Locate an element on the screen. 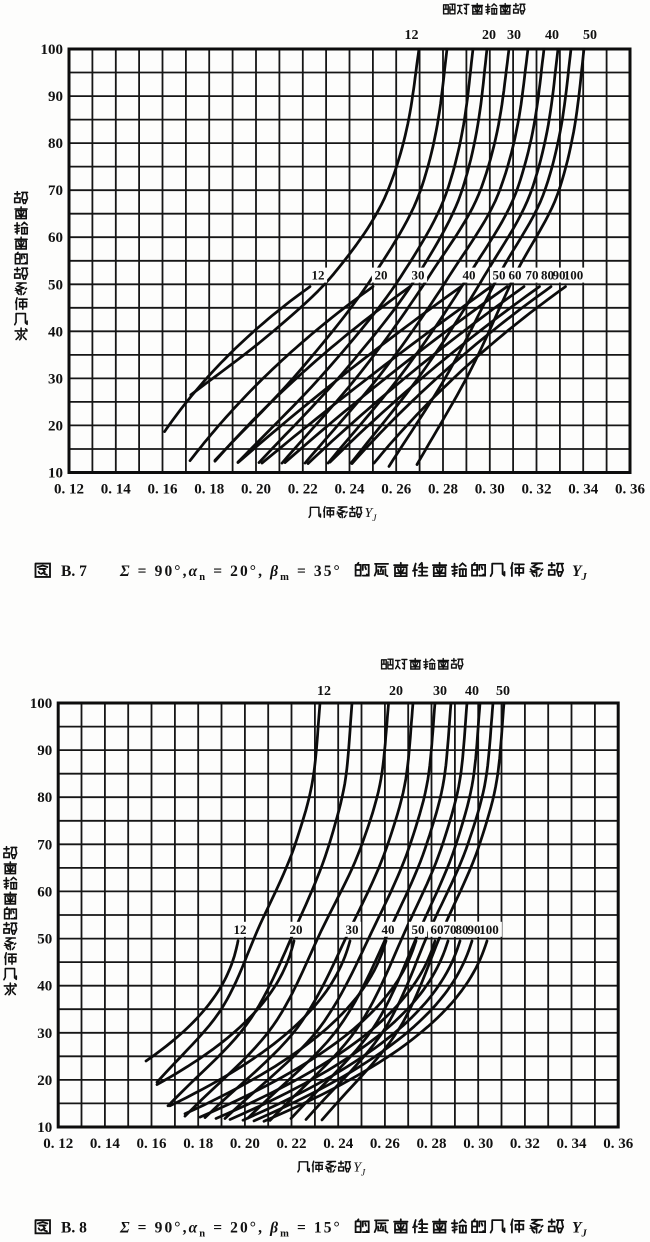 This screenshot has width=650, height=1242. svg-text: Σ = 90°,αn = 20°, βm = 15° is located at coordinates (230, 1230).